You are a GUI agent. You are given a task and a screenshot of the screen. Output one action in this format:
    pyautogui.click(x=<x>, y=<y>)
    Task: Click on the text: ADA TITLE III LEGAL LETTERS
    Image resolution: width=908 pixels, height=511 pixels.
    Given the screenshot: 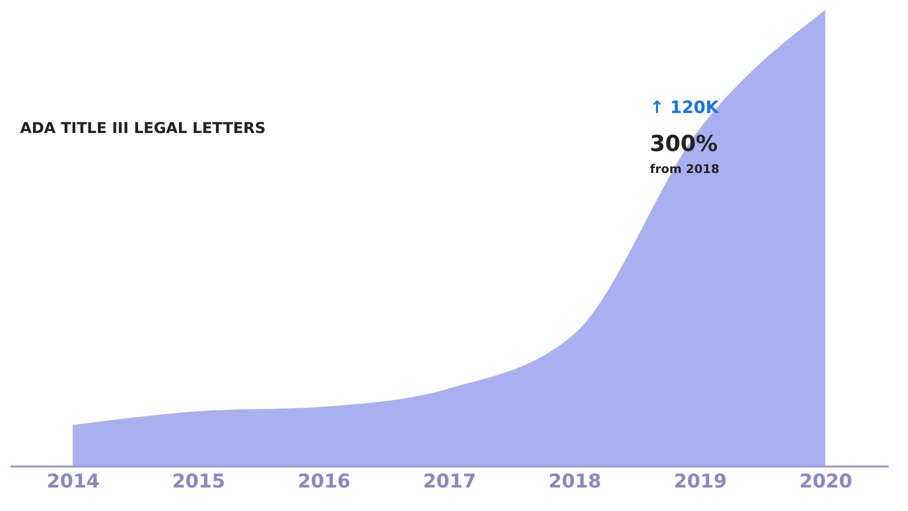 What is the action you would take?
    pyautogui.click(x=143, y=128)
    